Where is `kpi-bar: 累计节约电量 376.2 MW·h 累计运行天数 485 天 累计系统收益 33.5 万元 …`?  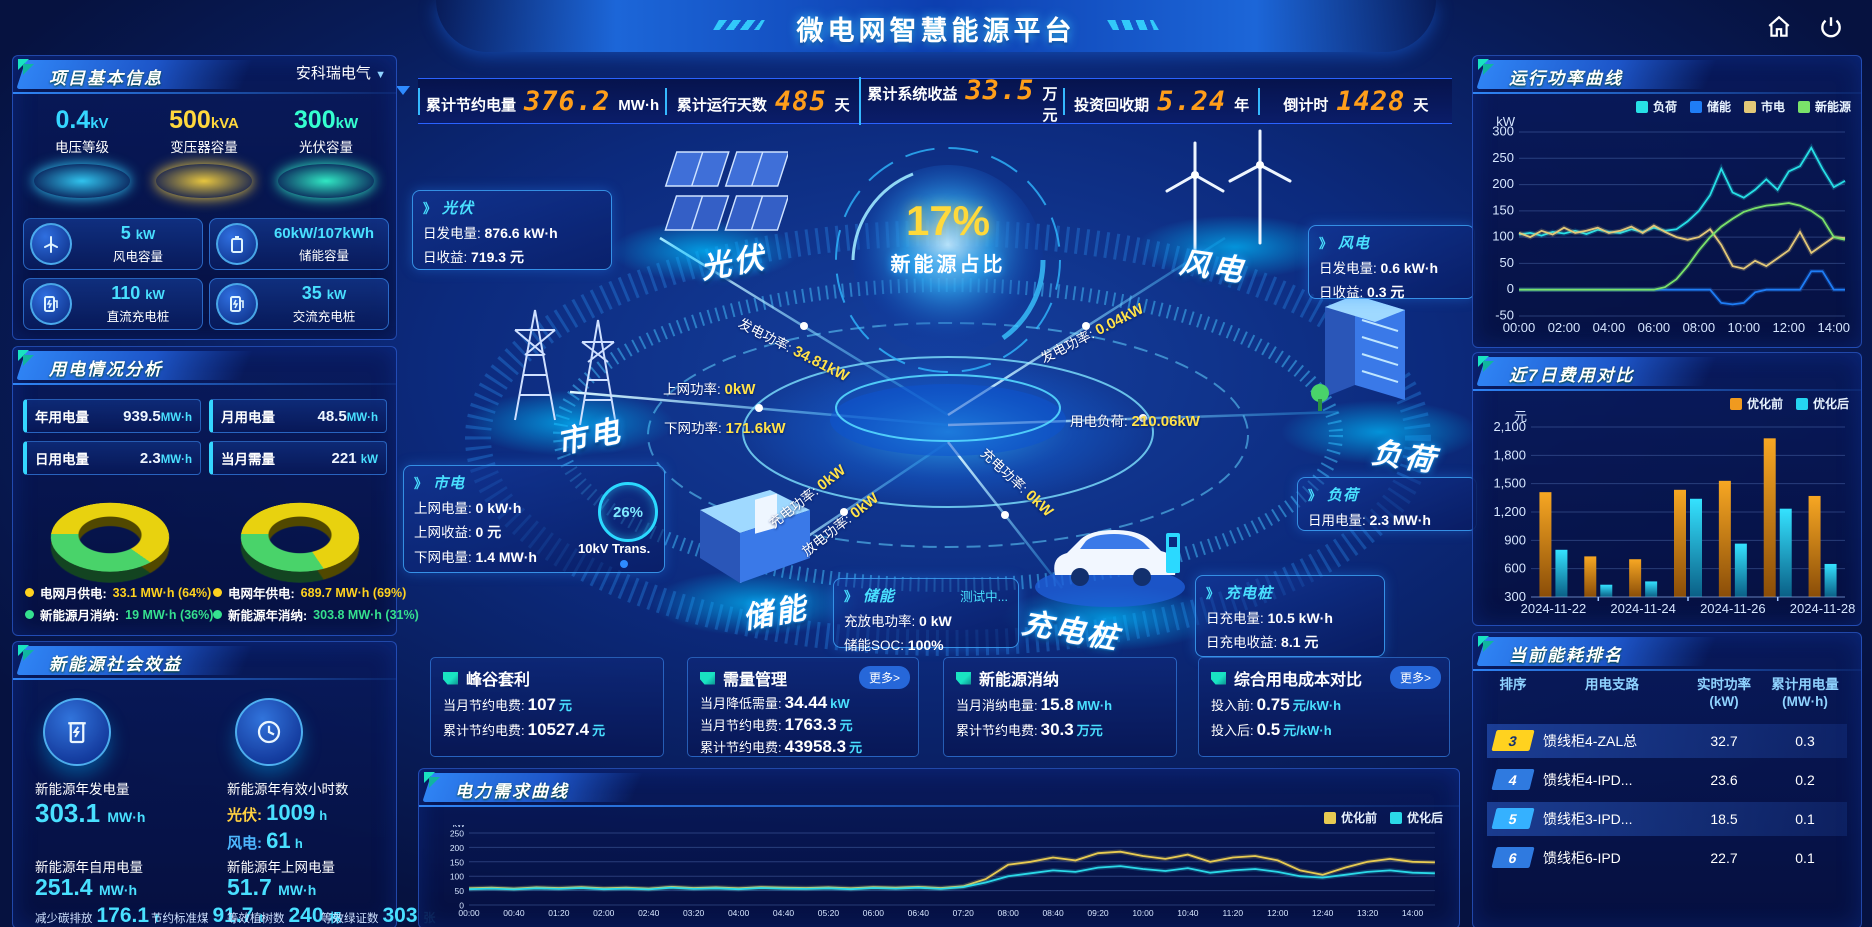
kpi-bar: 累计节约电量 376.2 MW·h 累计运行天数 485 天 累计系统收益 33.5 万元 … is located at coordinates (935, 101).